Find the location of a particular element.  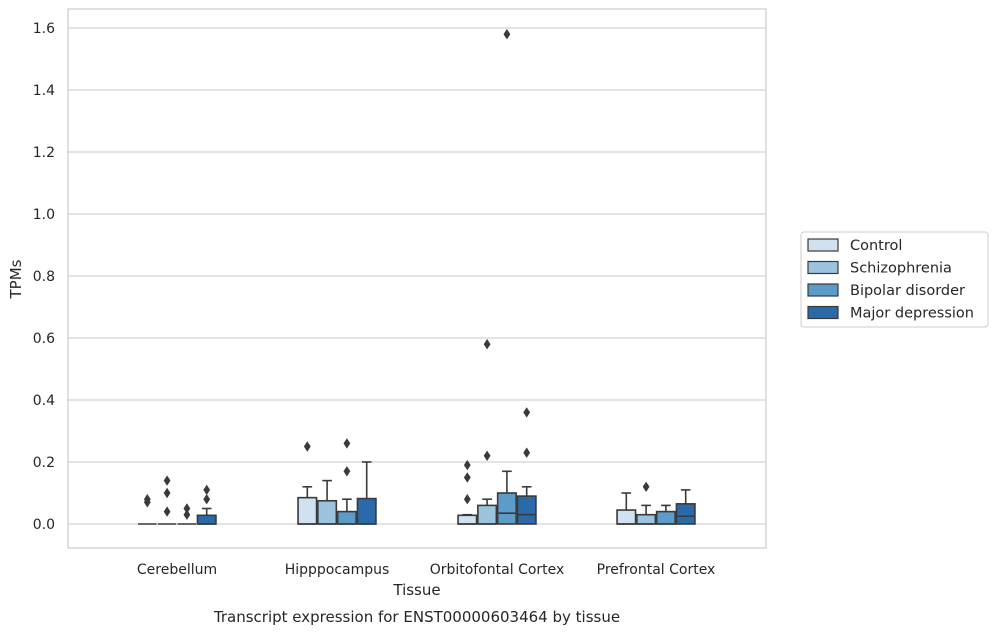

legend-label: Schizophrenia is located at coordinates (901, 269).